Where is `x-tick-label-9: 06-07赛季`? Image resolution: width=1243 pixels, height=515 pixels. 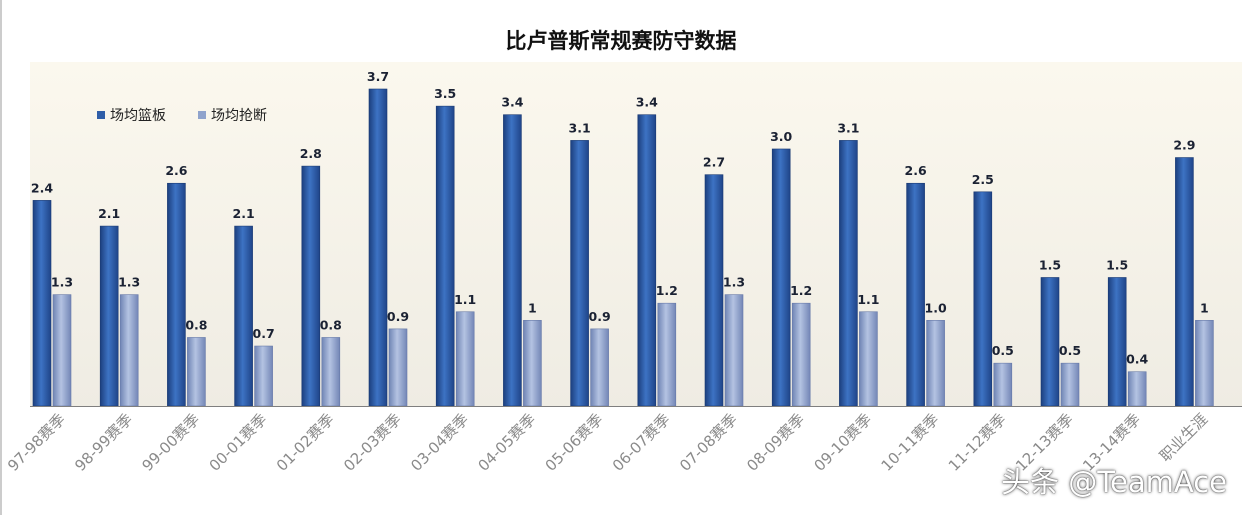
x-tick-label-9: 06-07赛季 is located at coordinates (641, 442).